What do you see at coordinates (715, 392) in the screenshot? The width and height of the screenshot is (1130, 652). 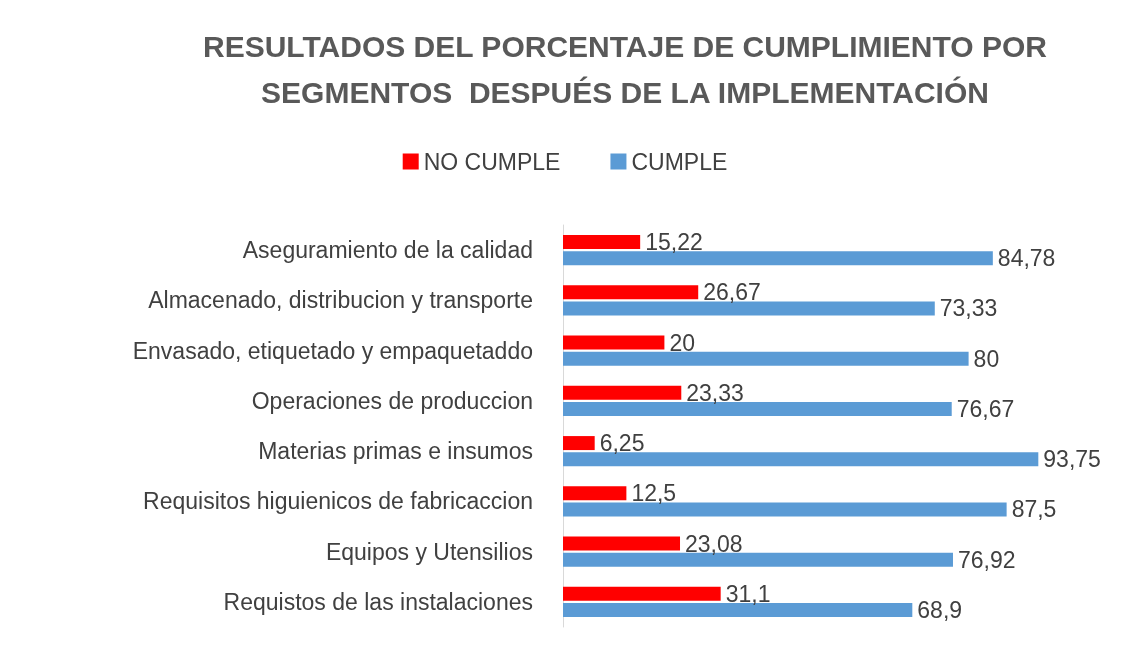 I see `data-label: 23,33` at bounding box center [715, 392].